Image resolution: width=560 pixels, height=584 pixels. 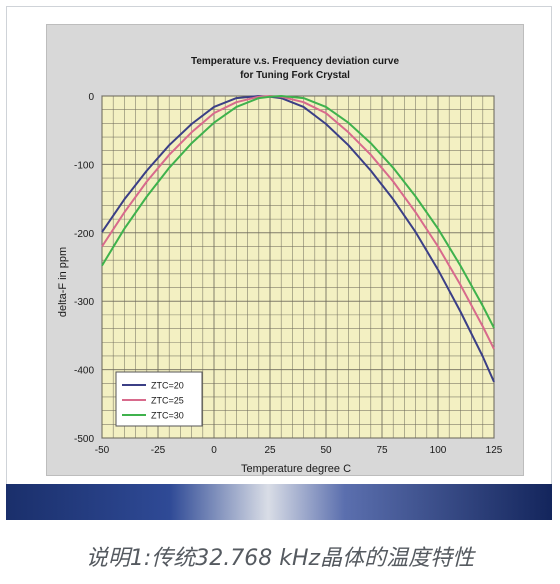 I want to click on x-tick-label: 25, so click(x=270, y=450).